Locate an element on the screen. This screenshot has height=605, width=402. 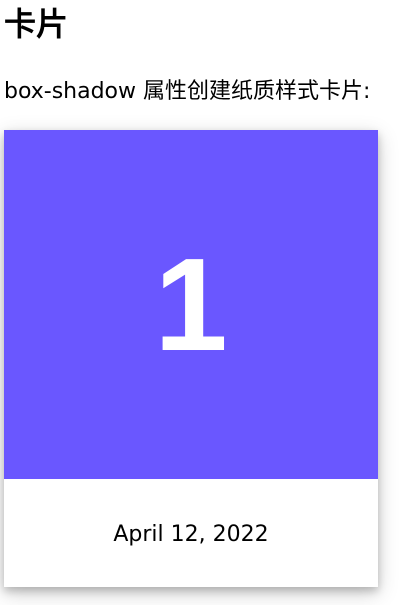
page-description: box-shadow 属性创建纸质样式卡片: is located at coordinates (187, 91).